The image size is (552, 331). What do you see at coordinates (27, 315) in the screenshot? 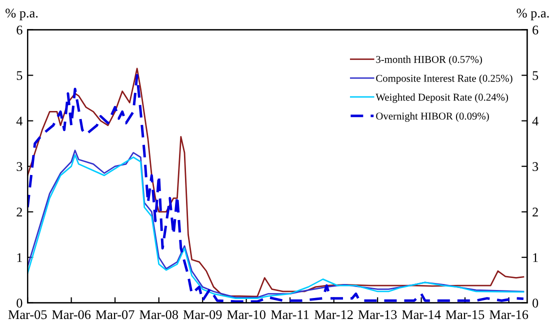
I see `x-tick-label: Mar-05` at bounding box center [27, 315].